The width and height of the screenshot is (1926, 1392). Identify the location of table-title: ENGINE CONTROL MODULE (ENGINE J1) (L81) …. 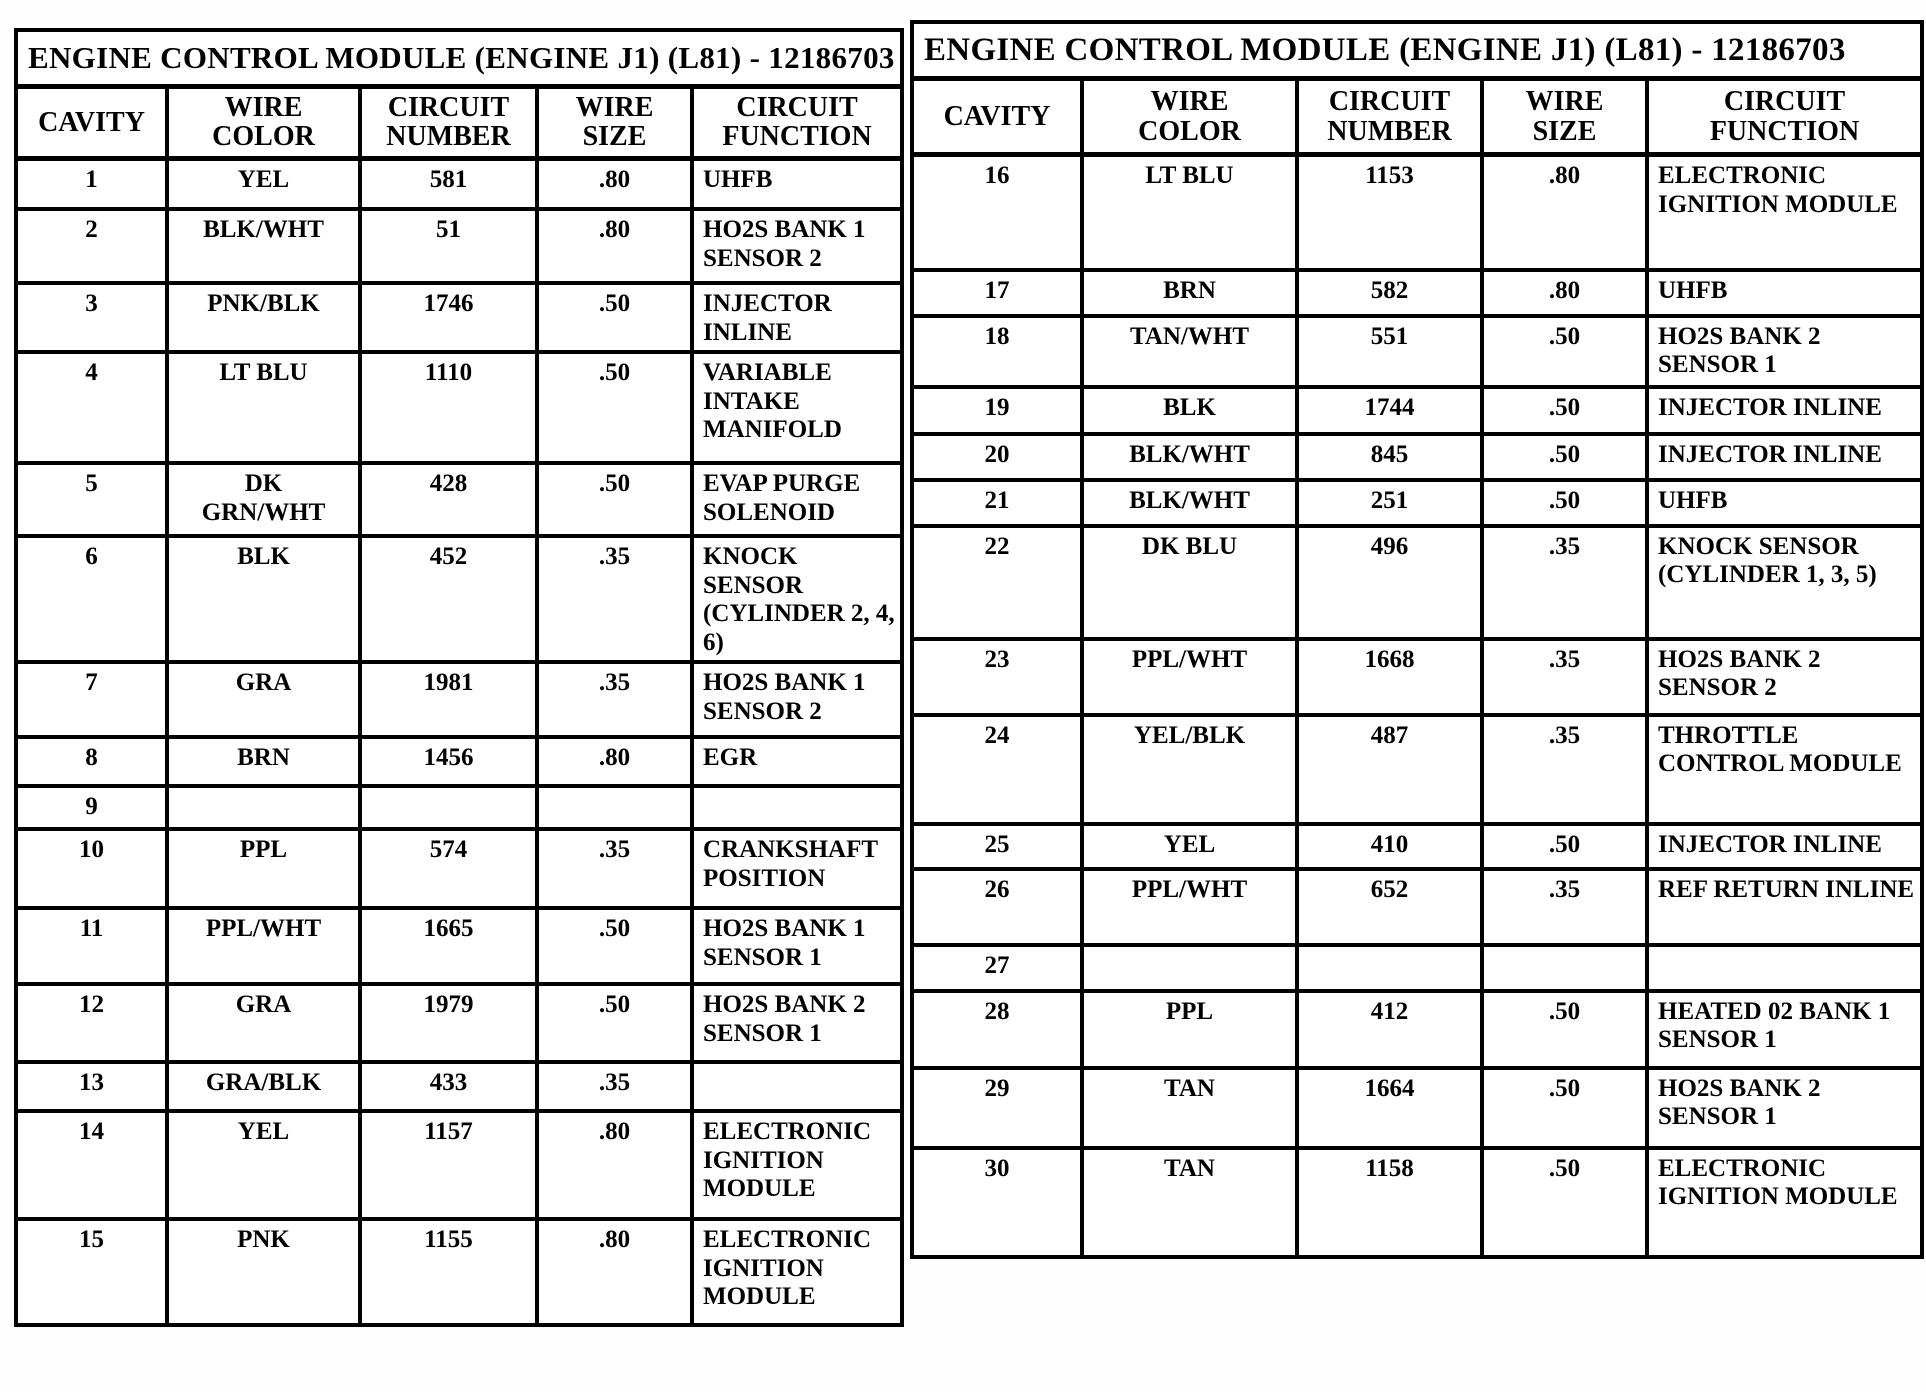
(1417, 50).